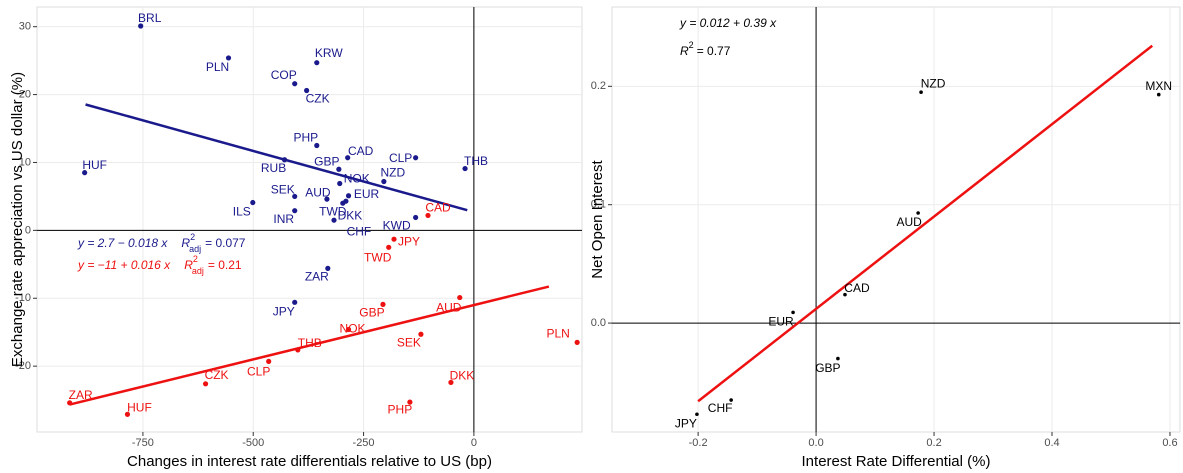  What do you see at coordinates (1169, 443) in the screenshot?
I see `x-tick-label: 0.6` at bounding box center [1169, 443].